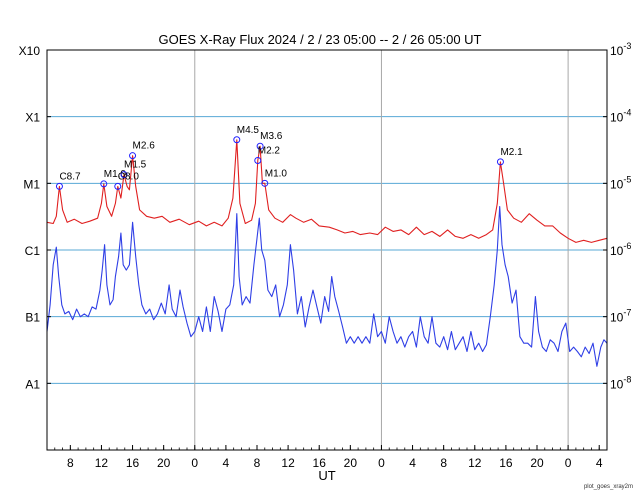  Describe the element at coordinates (129, 176) in the screenshot. I see `flare-label: C8.0` at that location.